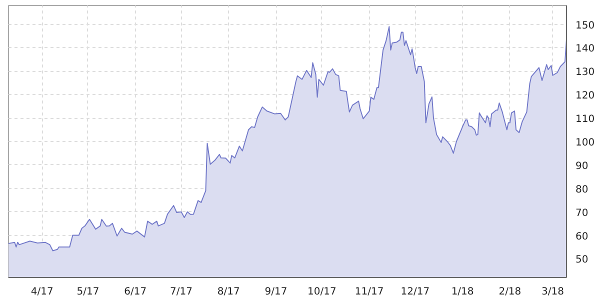 This screenshot has height=300, width=600. Describe the element at coordinates (582, 166) in the screenshot. I see `y-tick-label: 90` at that location.